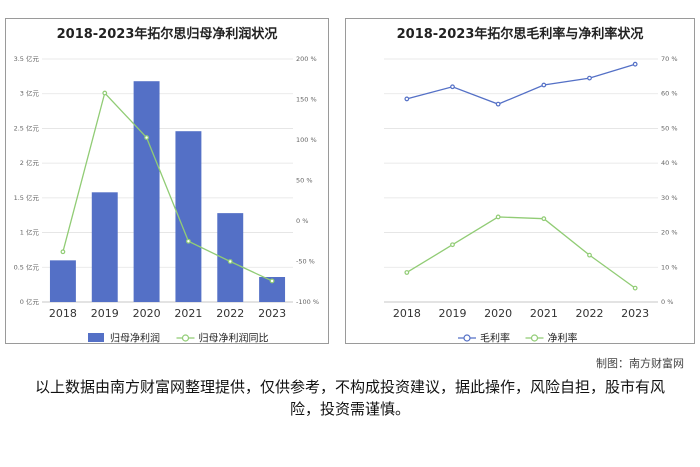 This screenshot has width=700, height=467. What do you see at coordinates (135, 338) in the screenshot?
I see `legend-label: 归母净利润` at bounding box center [135, 338].